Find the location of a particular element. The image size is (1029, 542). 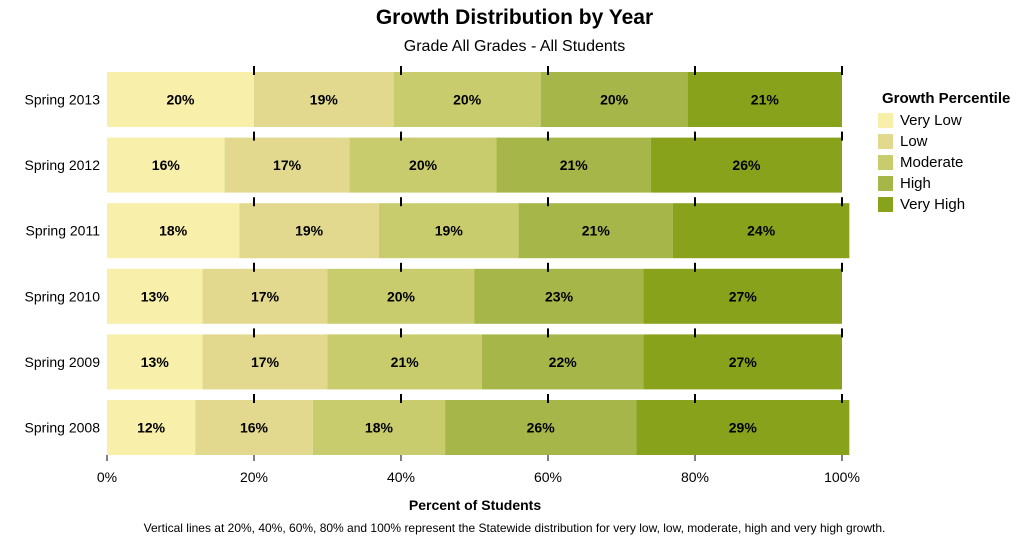

data-label: 23% is located at coordinates (559, 296).